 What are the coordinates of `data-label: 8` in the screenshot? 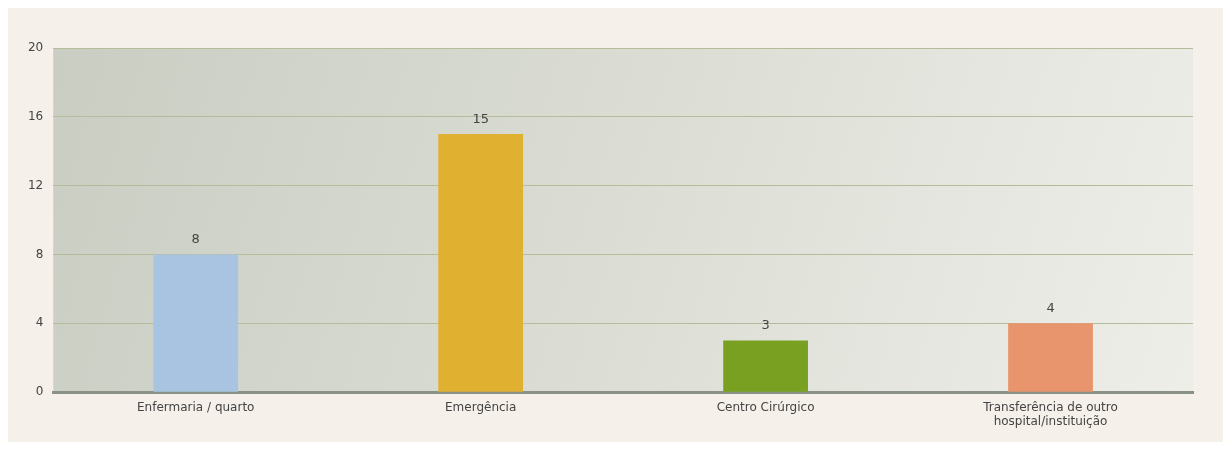 It's located at (195, 239).